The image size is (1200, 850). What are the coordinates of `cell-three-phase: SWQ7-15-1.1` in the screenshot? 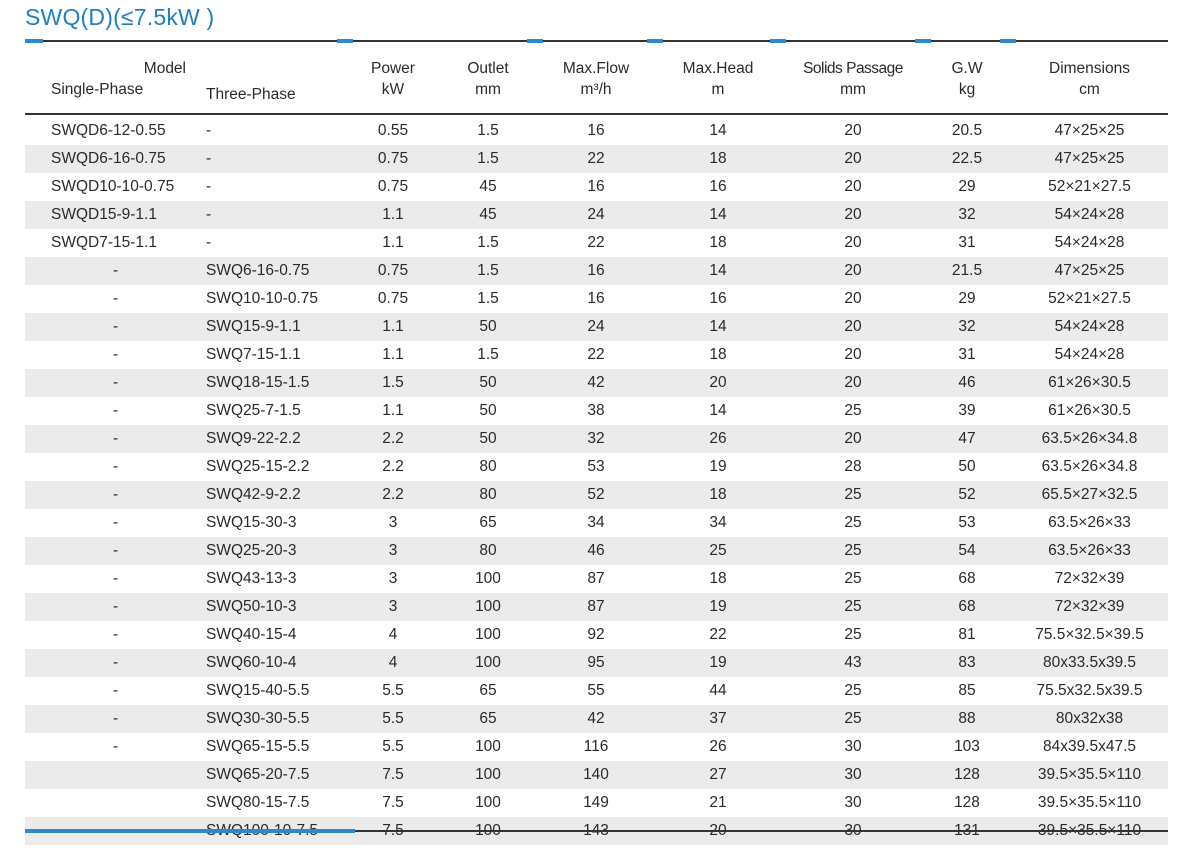 It's located at (253, 354).